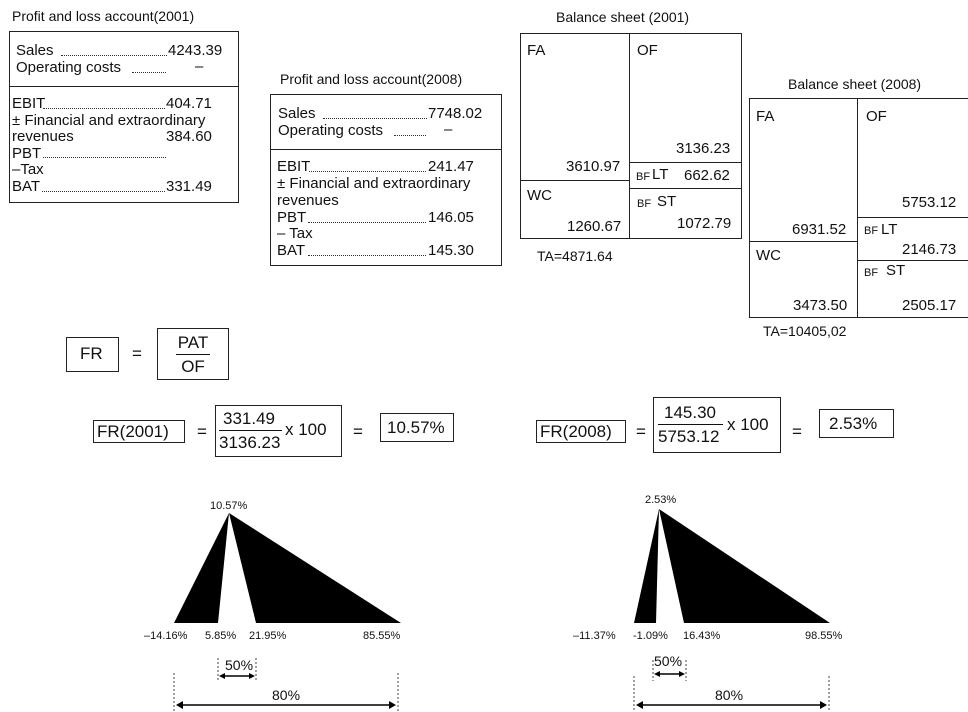  I want to click on tri2008-low-label: -1.09%, so click(650, 636).